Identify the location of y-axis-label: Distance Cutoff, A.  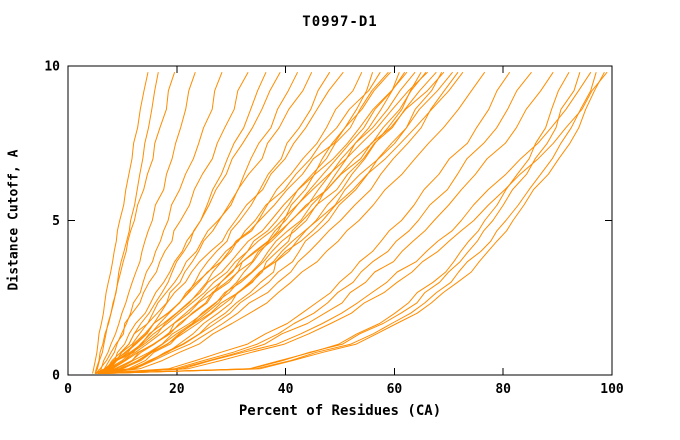
(14, 220).